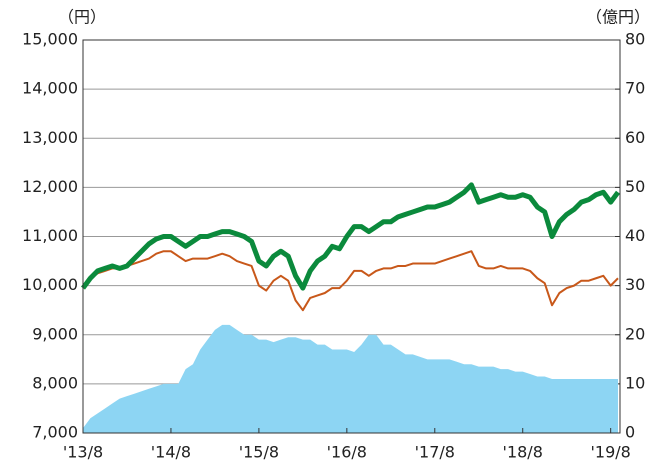 The height and width of the screenshot is (471, 654). What do you see at coordinates (350, 281) in the screenshot?
I see `line` at bounding box center [350, 281].